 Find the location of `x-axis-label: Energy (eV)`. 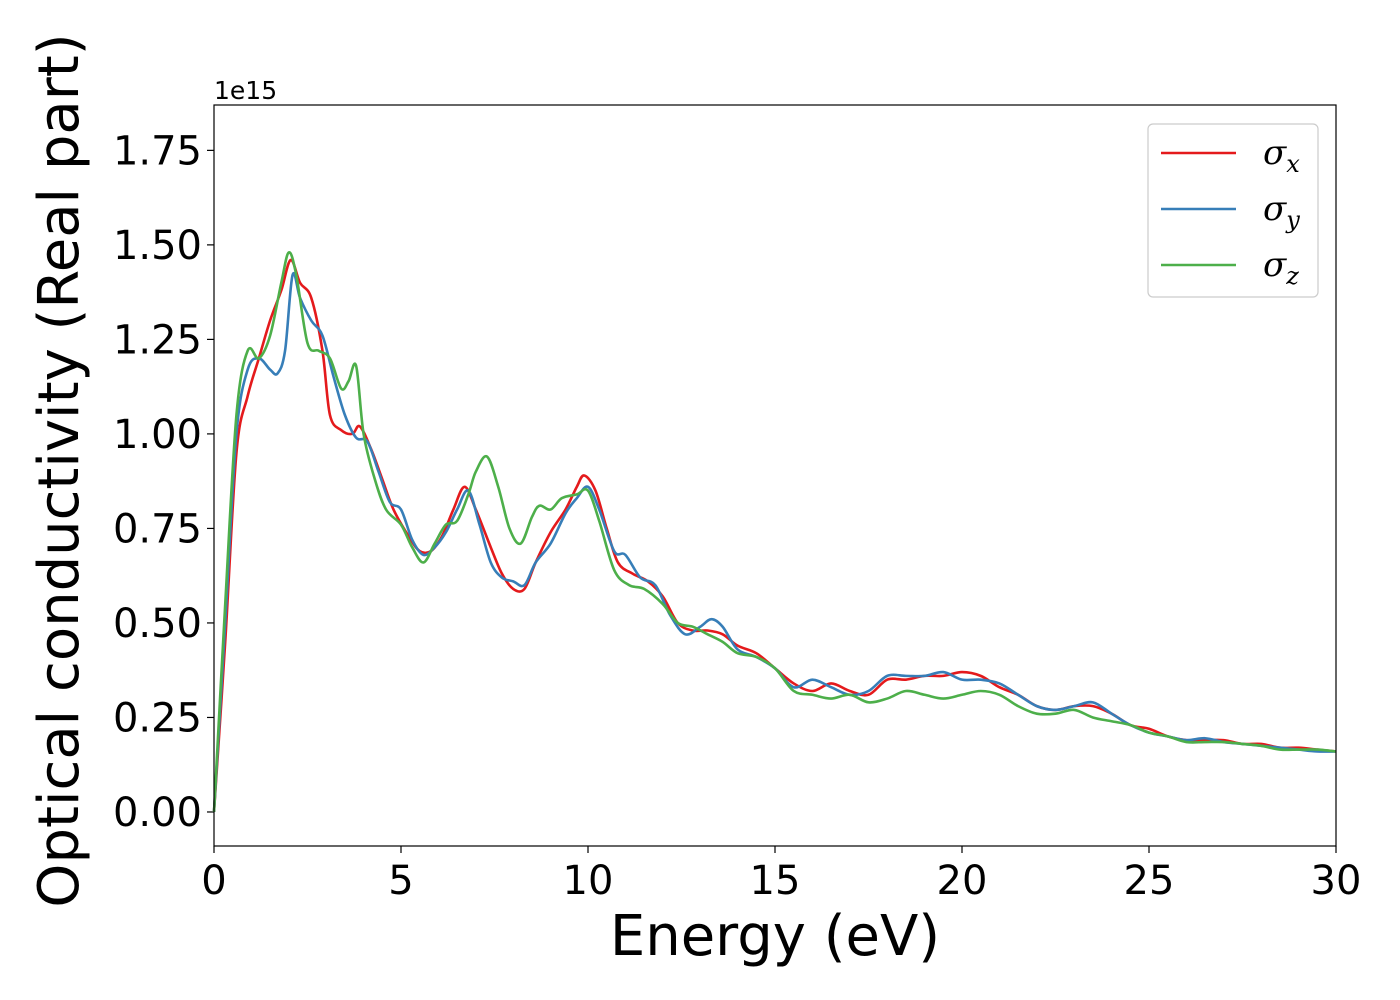

x-axis-label: Energy (eV) is located at coordinates (775, 936).